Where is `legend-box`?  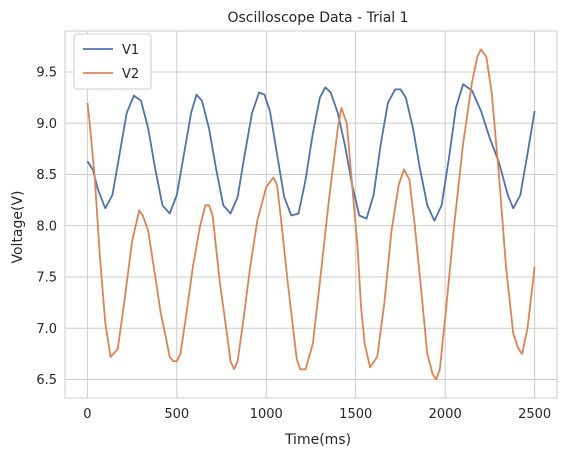 legend-box is located at coordinates (112, 61).